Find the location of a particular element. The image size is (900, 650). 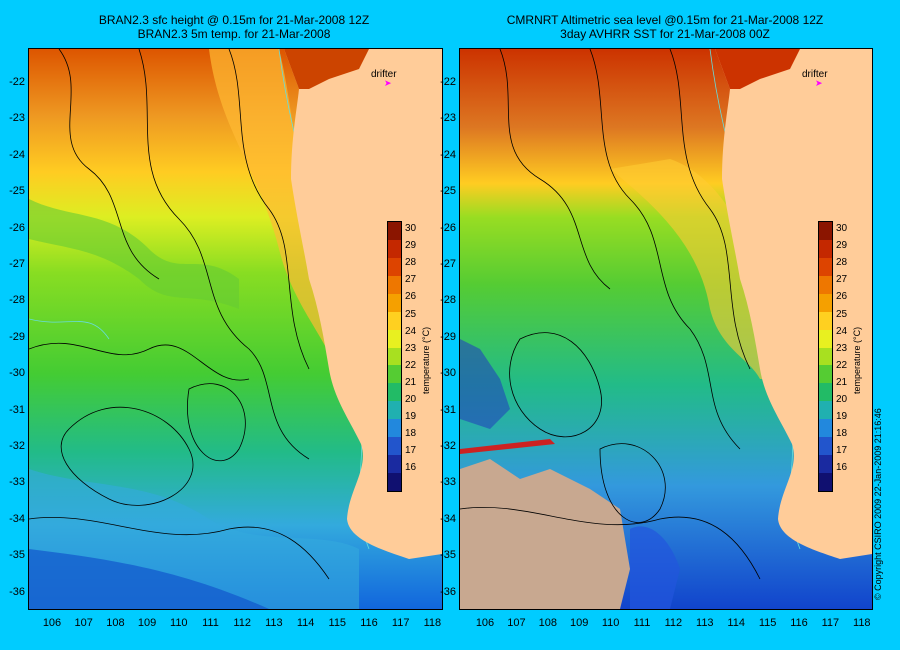

colorbar-title: temperature (°C) is located at coordinates (426, 360).